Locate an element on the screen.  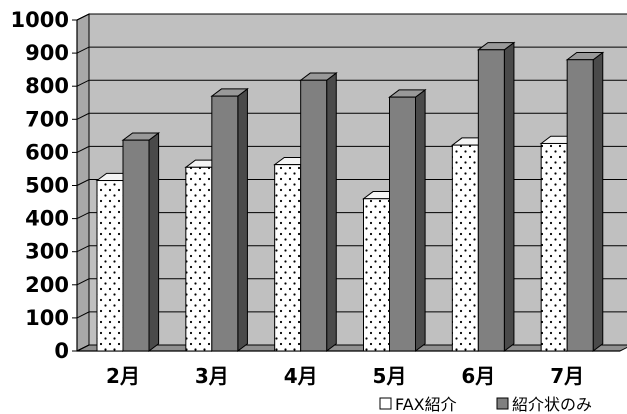
x-tick-label: 5月 is located at coordinates (390, 376).